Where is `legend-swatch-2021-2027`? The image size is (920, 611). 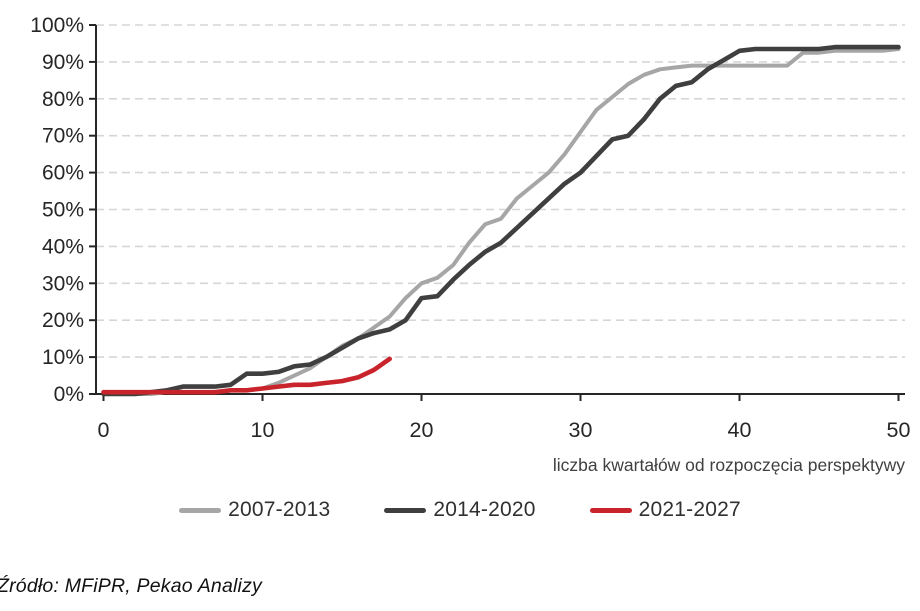 legend-swatch-2021-2027 is located at coordinates (610, 510).